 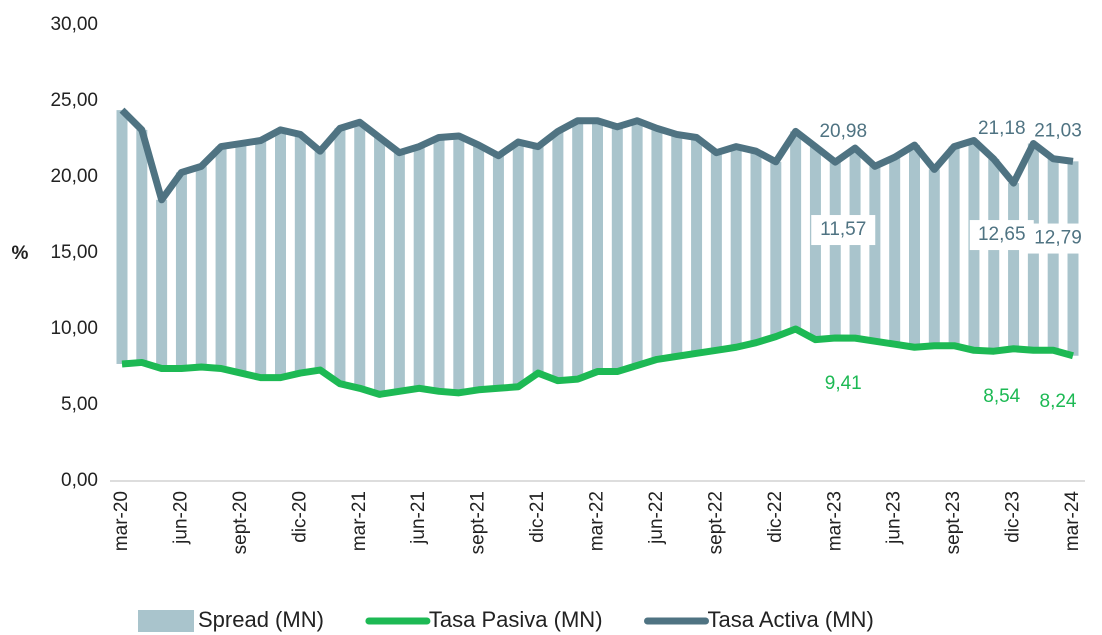 I want to click on data-label: 8,54, so click(x=1001, y=396).